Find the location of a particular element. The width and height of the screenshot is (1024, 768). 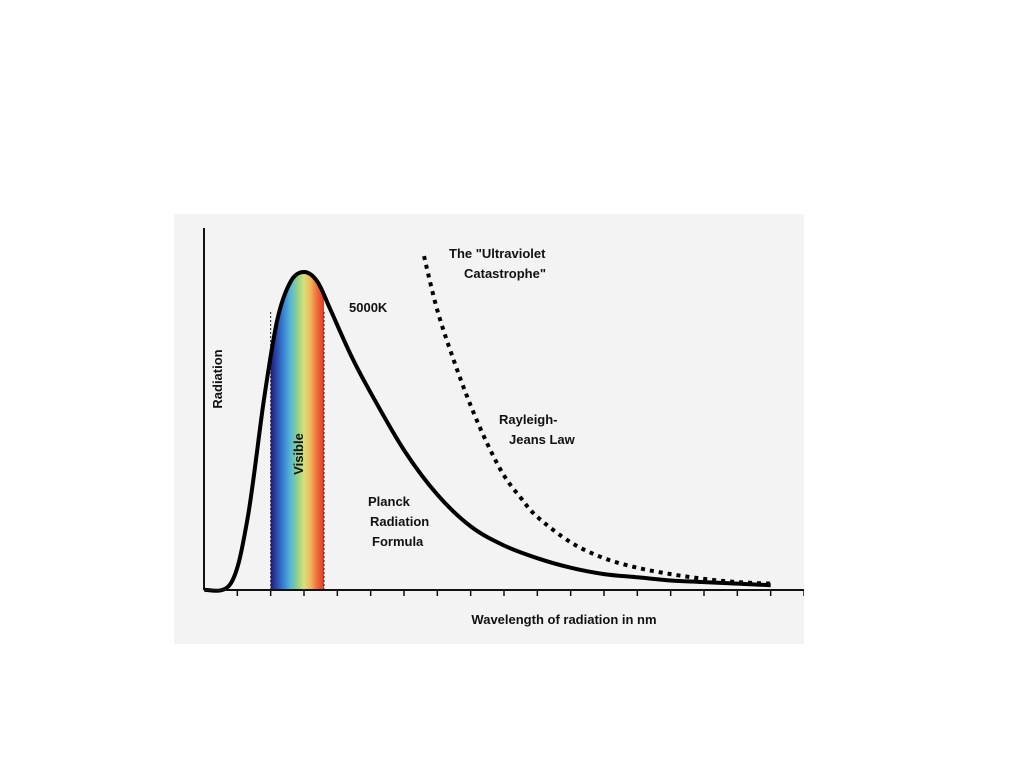

planck-label-line2: Radiation is located at coordinates (399, 521).